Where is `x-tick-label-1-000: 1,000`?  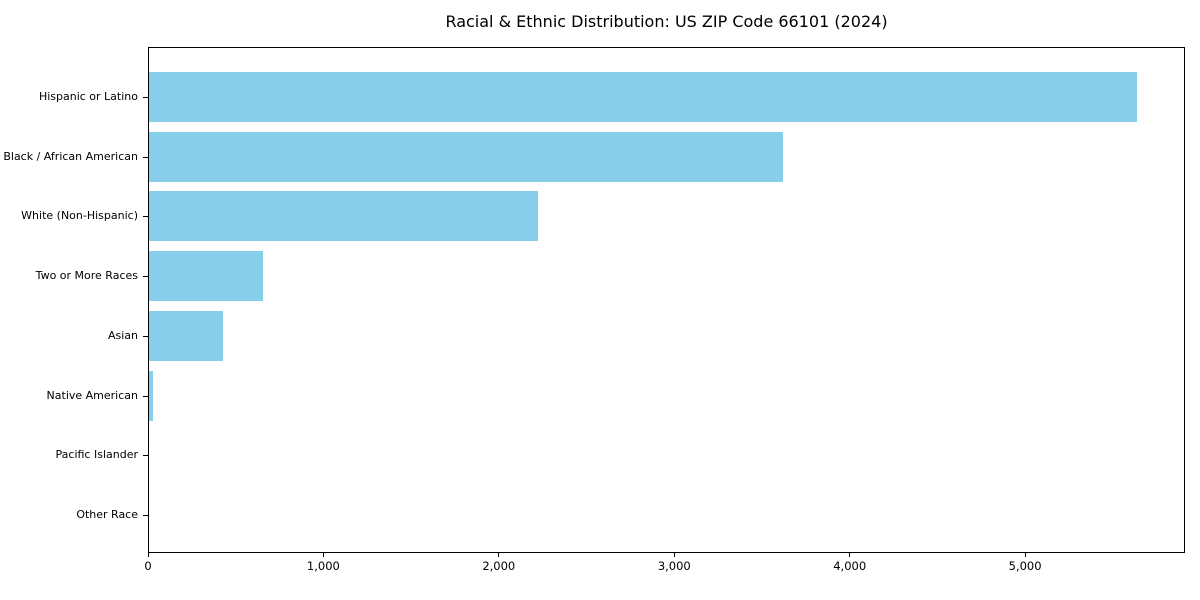
x-tick-label-1-000: 1,000 is located at coordinates (323, 566).